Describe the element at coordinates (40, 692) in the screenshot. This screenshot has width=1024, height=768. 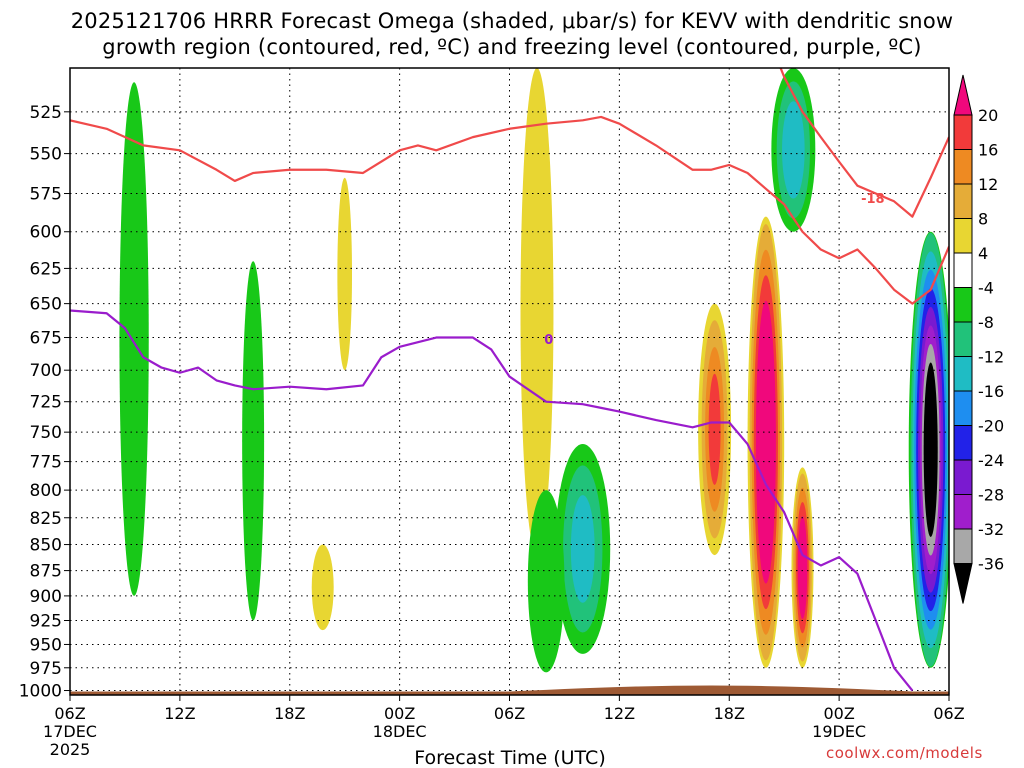
I see `y-tick-label: 1000` at that location.